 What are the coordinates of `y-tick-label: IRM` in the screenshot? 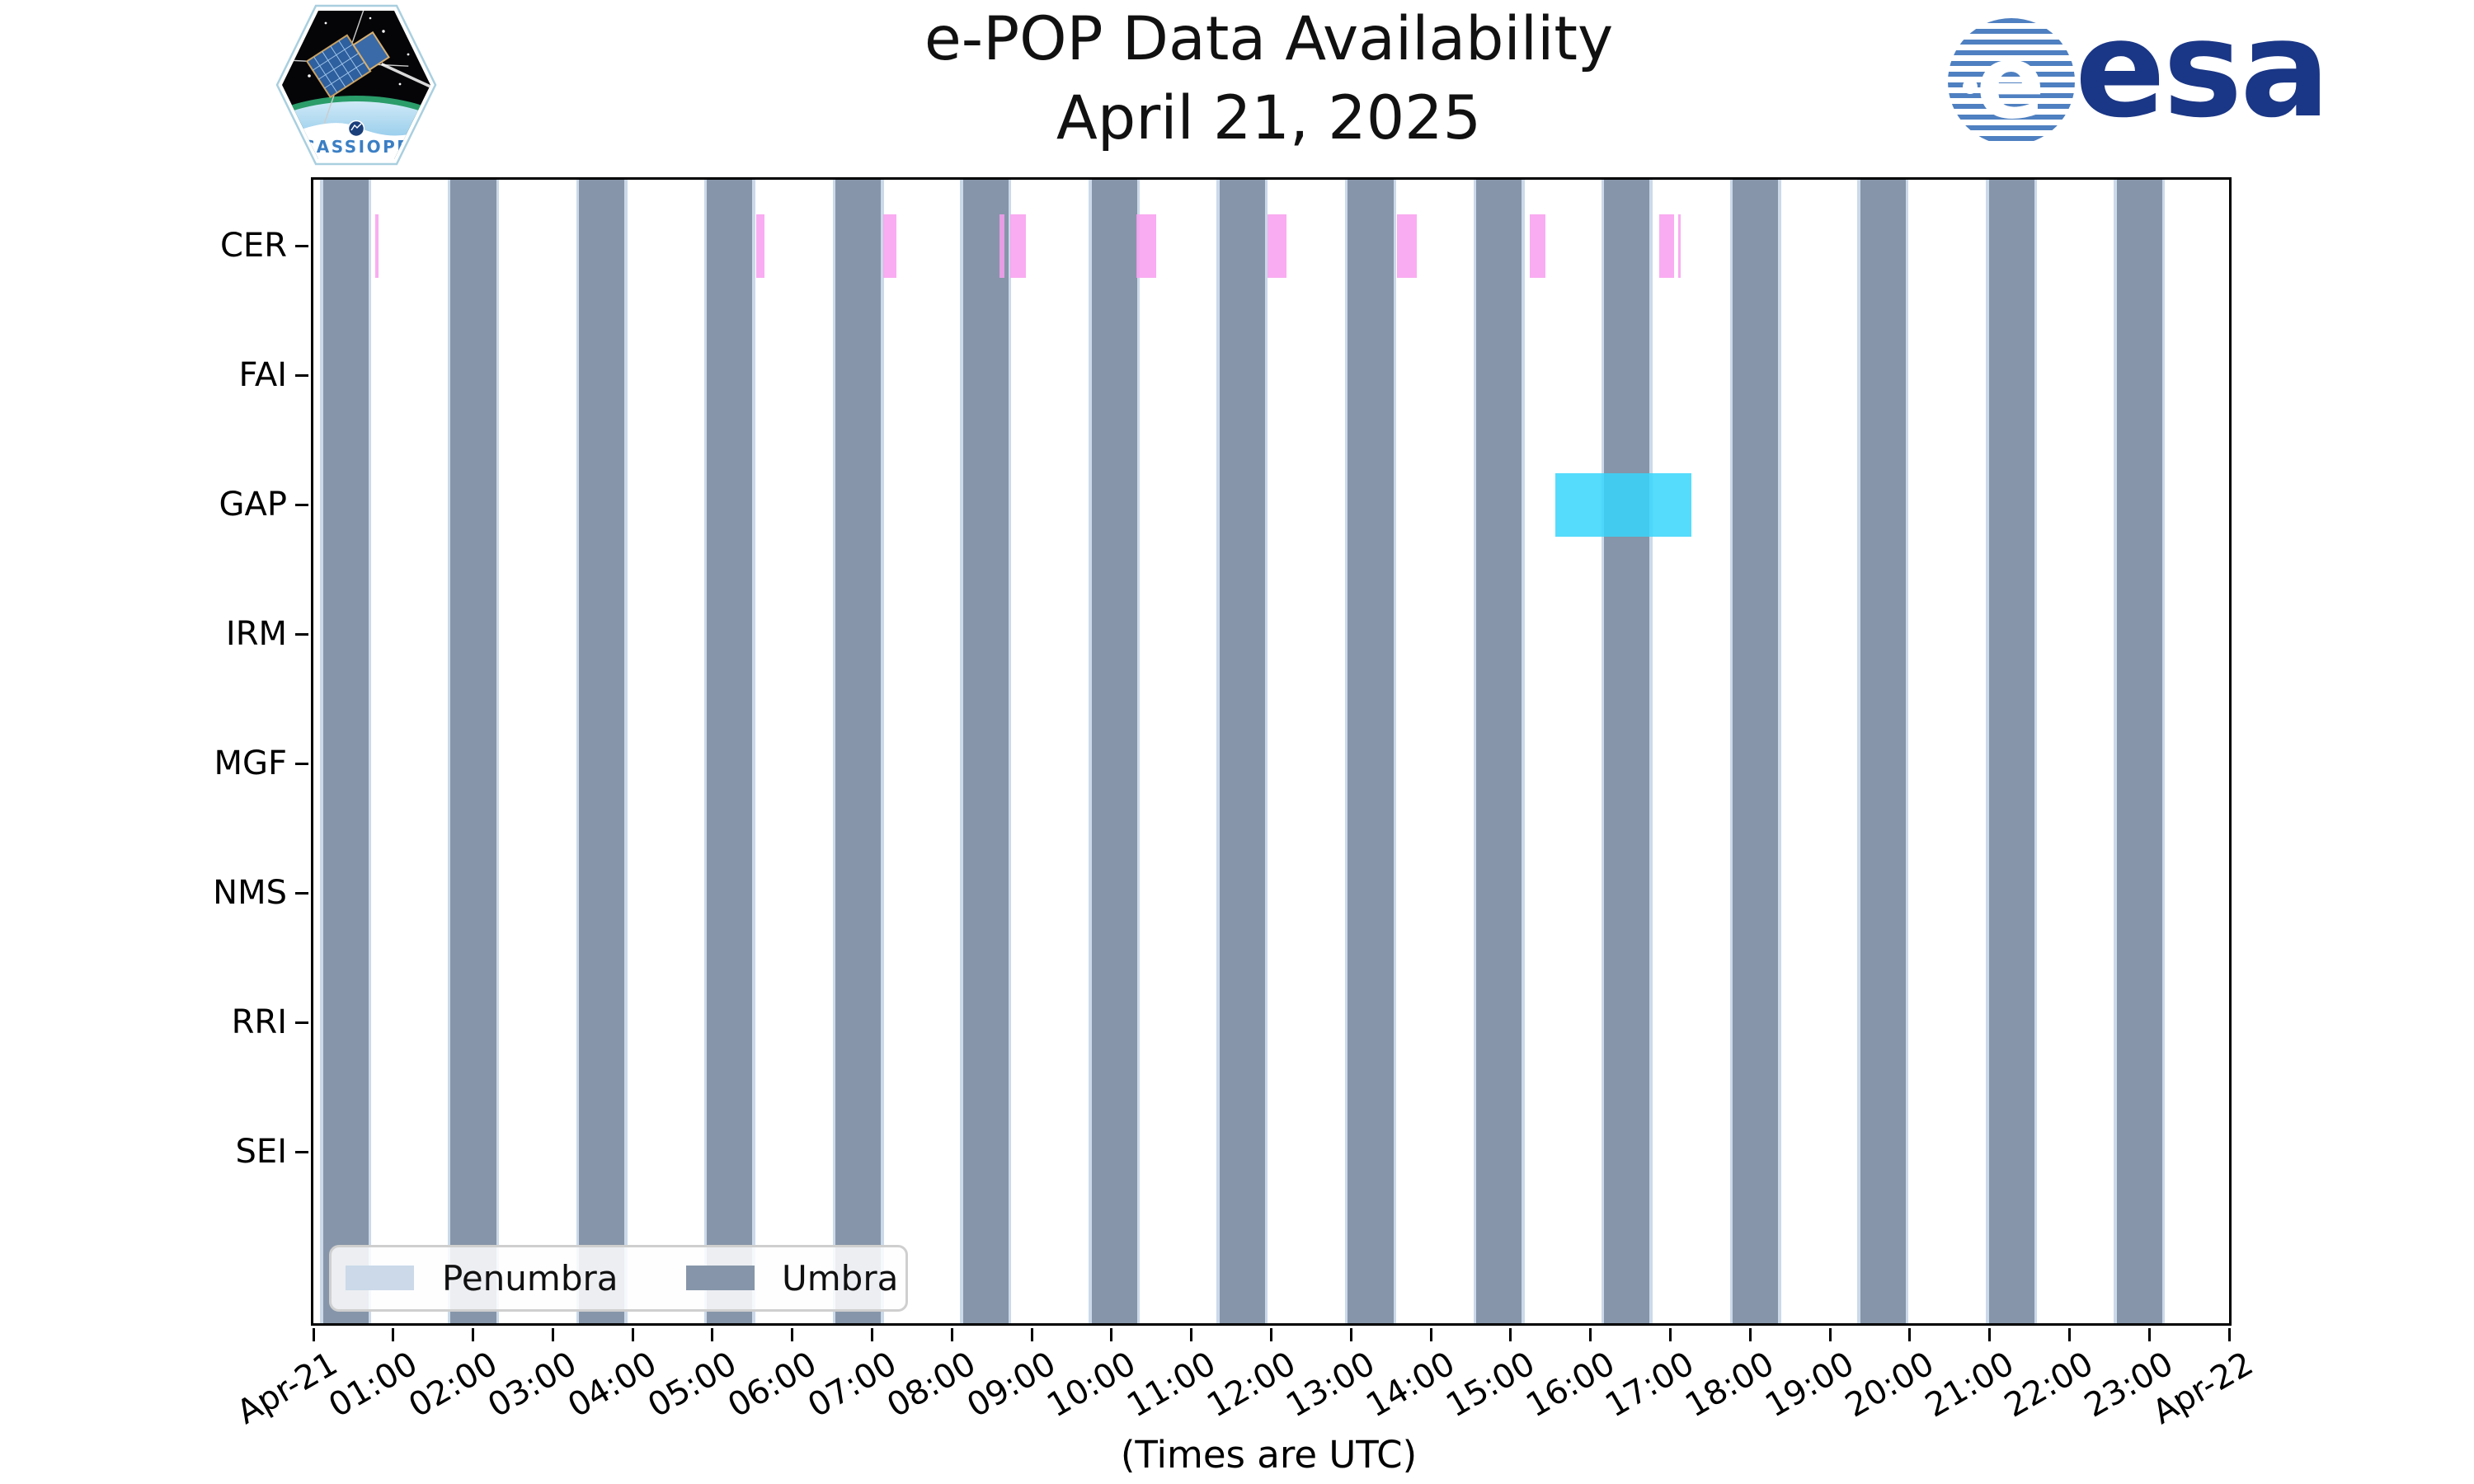 It's located at (256, 634).